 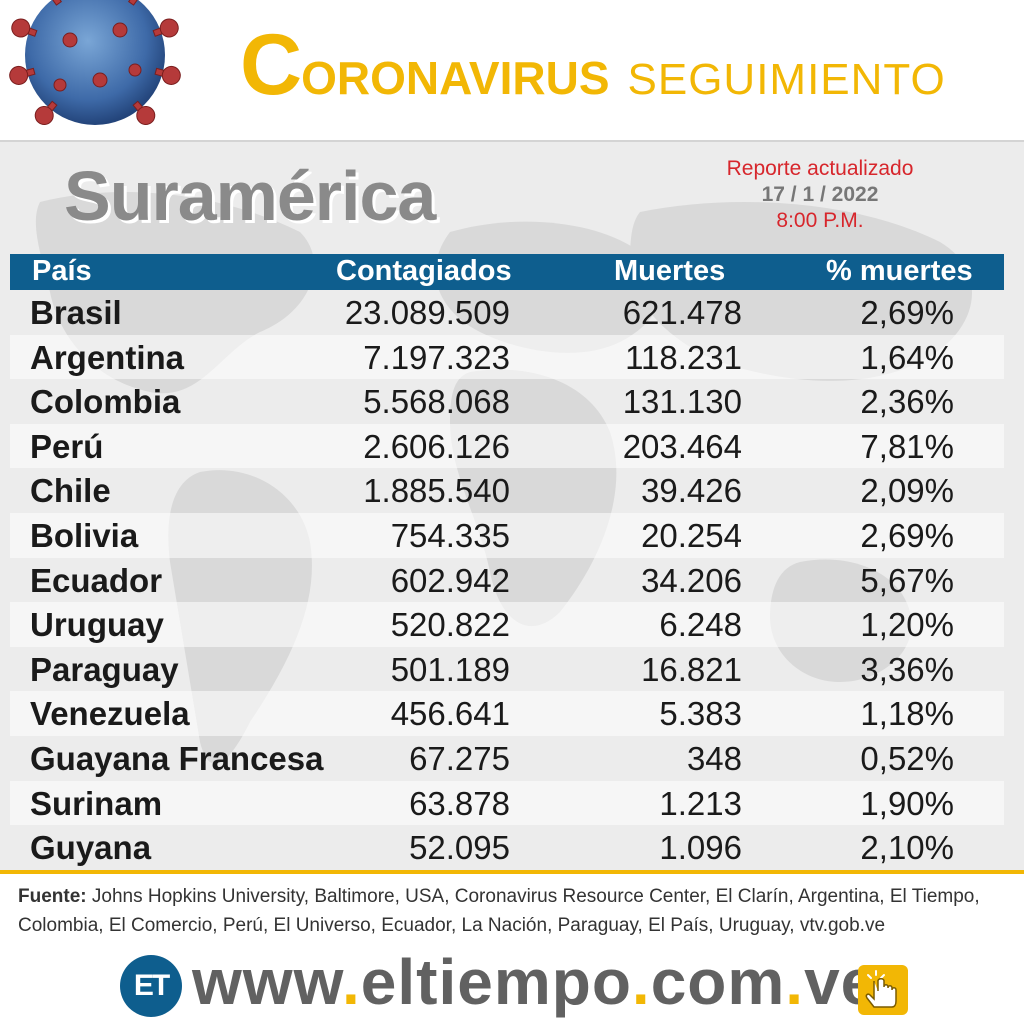 I want to click on table-row: Bolivia 754.335 20.254 2,69%, so click(x=507, y=535).